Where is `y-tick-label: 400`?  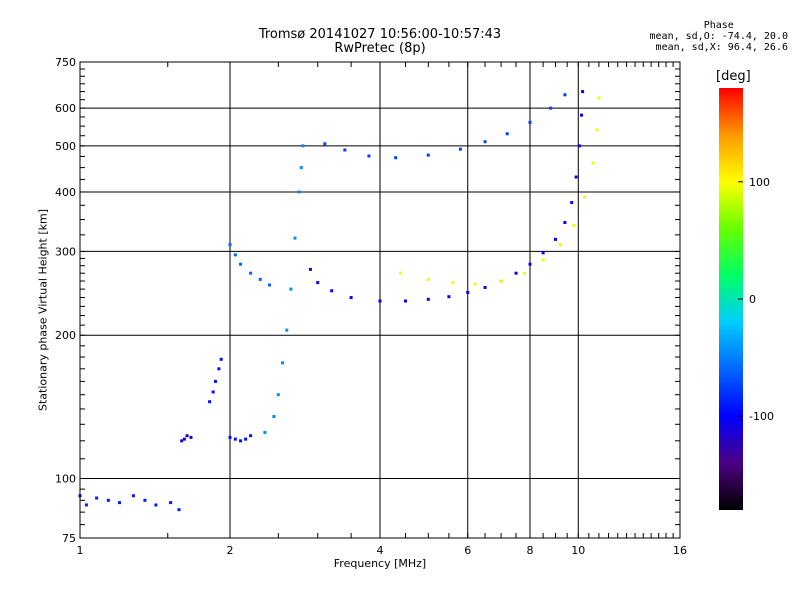 y-tick-label: 400 is located at coordinates (65, 192).